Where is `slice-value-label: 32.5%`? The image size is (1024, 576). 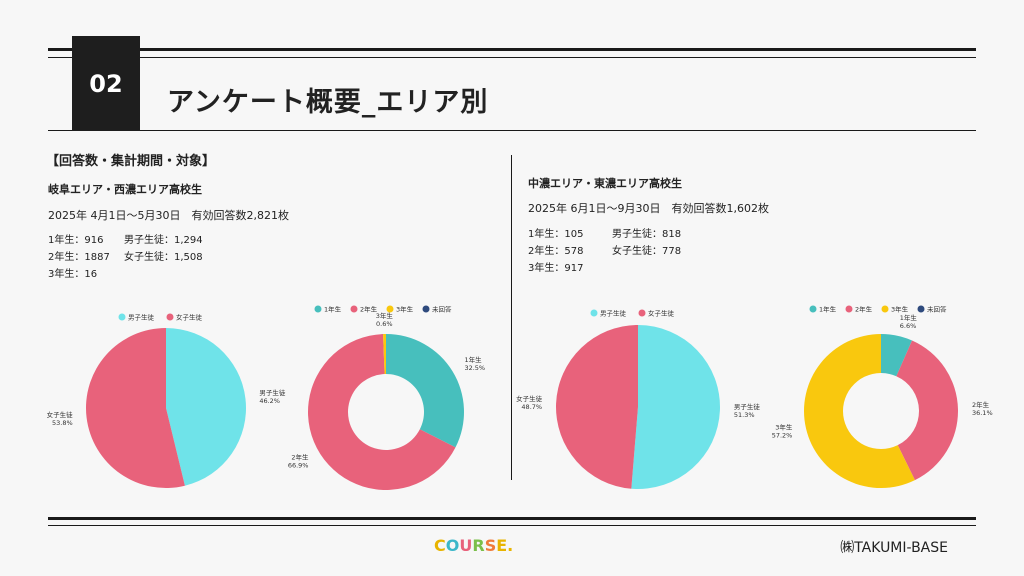
slice-value-label: 32.5% is located at coordinates (474, 368).